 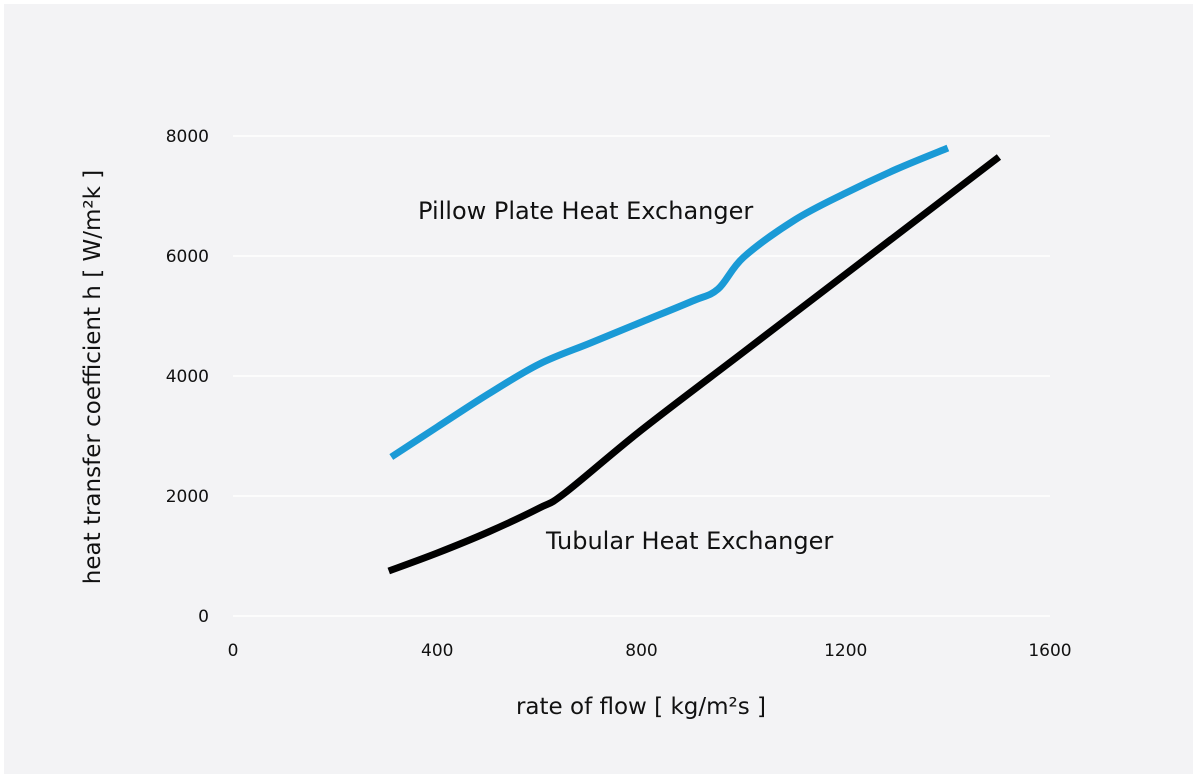 I want to click on y-axis-title: heat transfer coefficient h [ W/m²k ], so click(x=93, y=377).